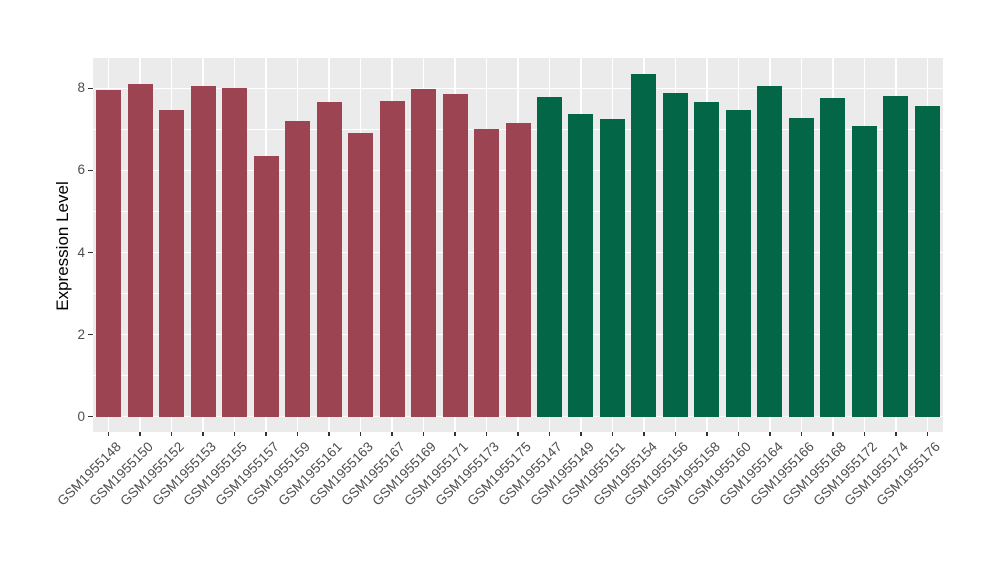 The height and width of the screenshot is (580, 1000). I want to click on bar-GSM1955166, so click(801, 267).